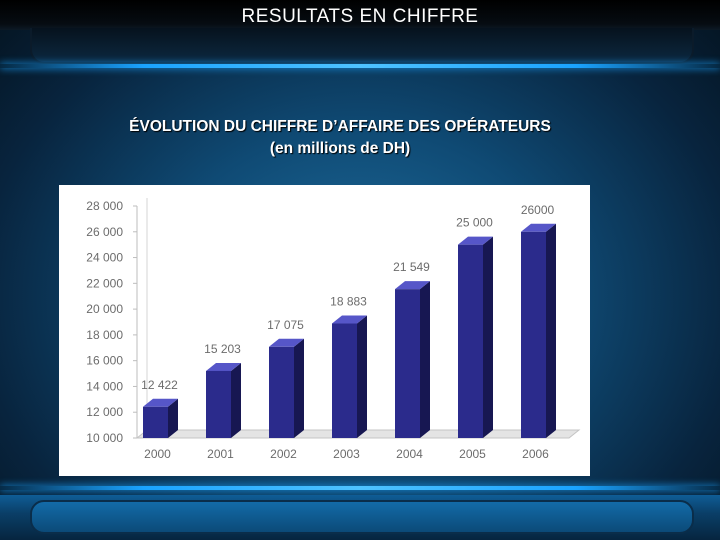 The image size is (720, 540). I want to click on x-tick-label: 2000, so click(157, 454).